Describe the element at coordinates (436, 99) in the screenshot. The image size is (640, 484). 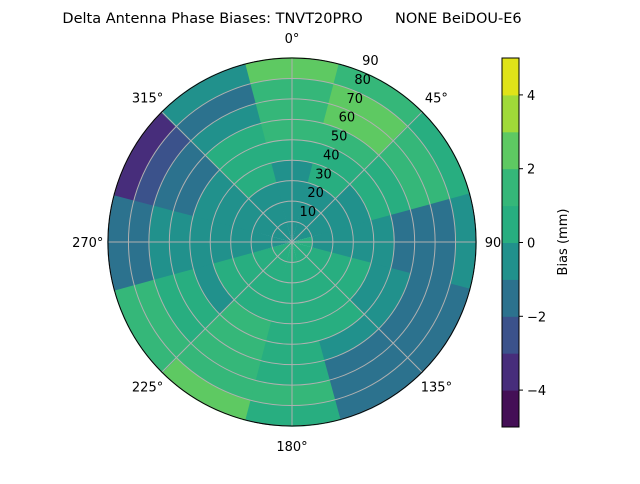
I see `angular-tick-label: 45°` at that location.